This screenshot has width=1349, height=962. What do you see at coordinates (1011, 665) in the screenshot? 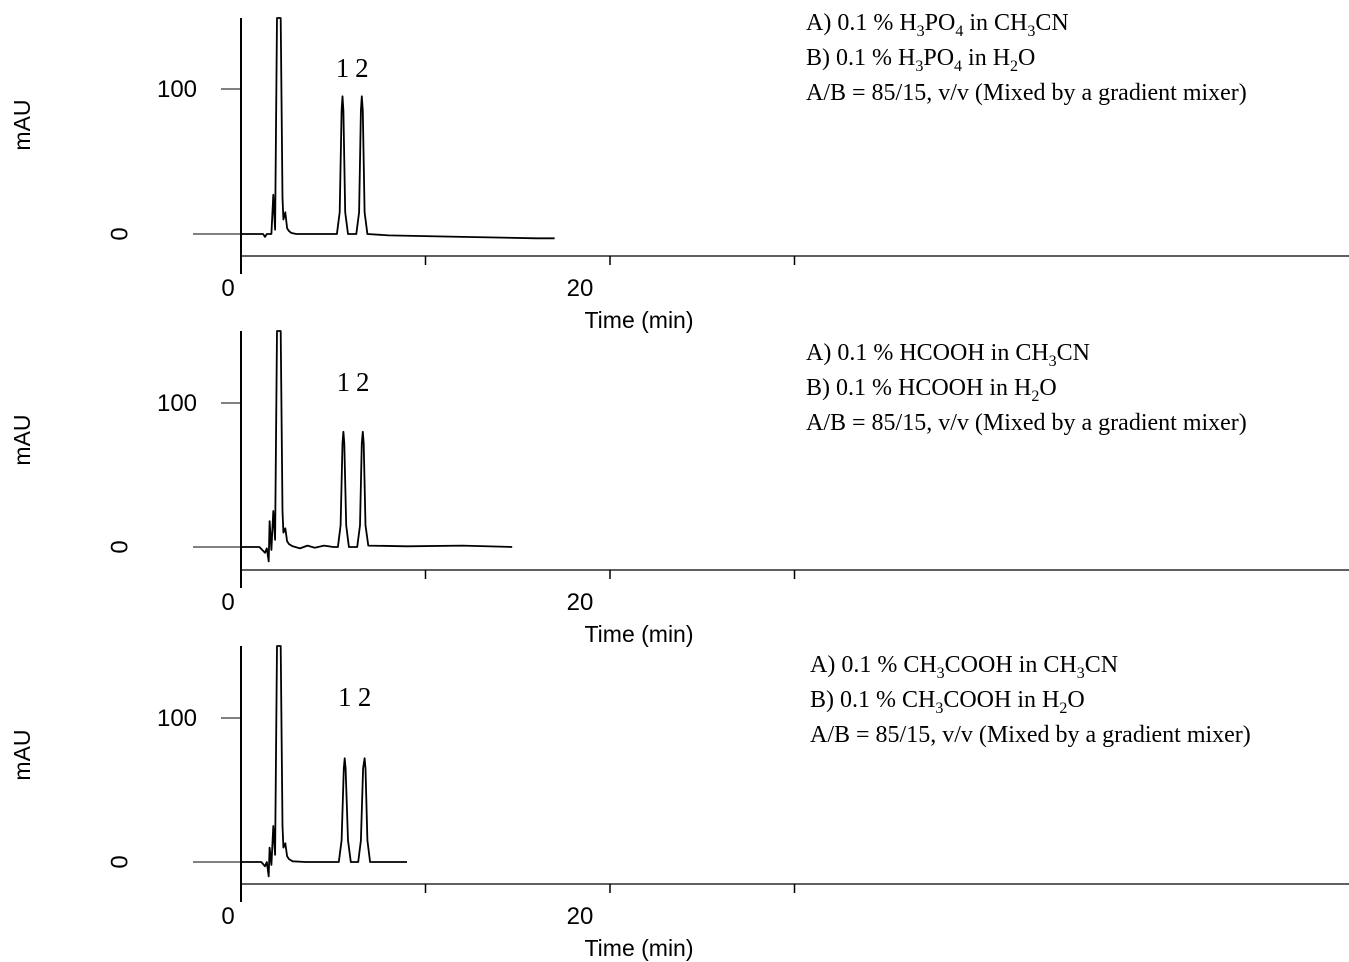
I see `condition-text: COOH in CH` at bounding box center [1011, 665].